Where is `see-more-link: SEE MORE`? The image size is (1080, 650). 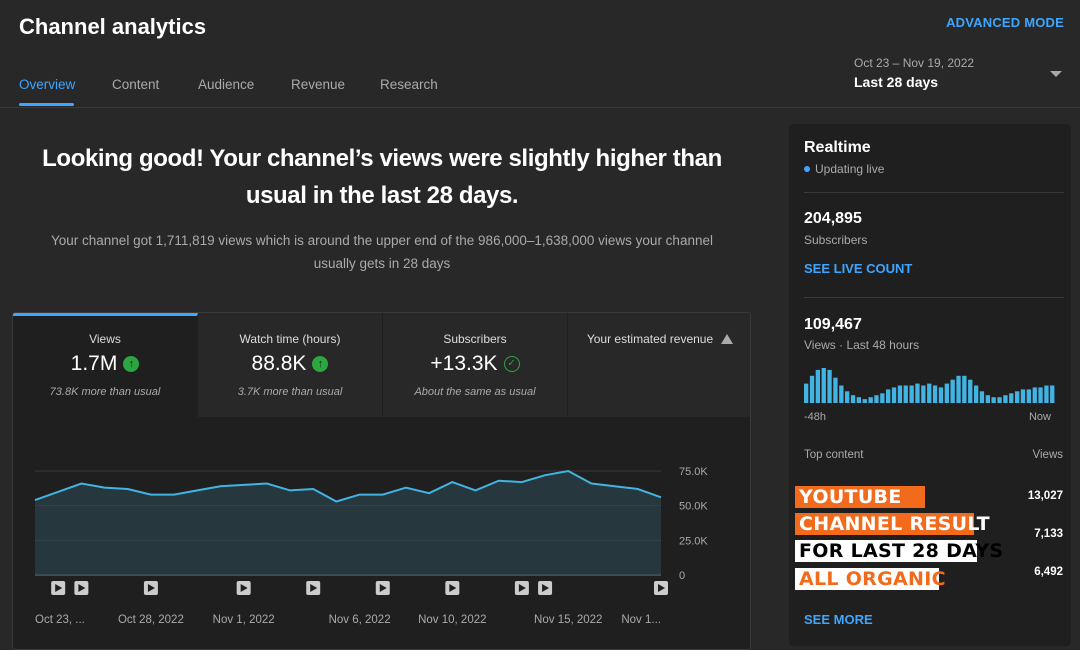
see-more-link: SEE MORE is located at coordinates (838, 619).